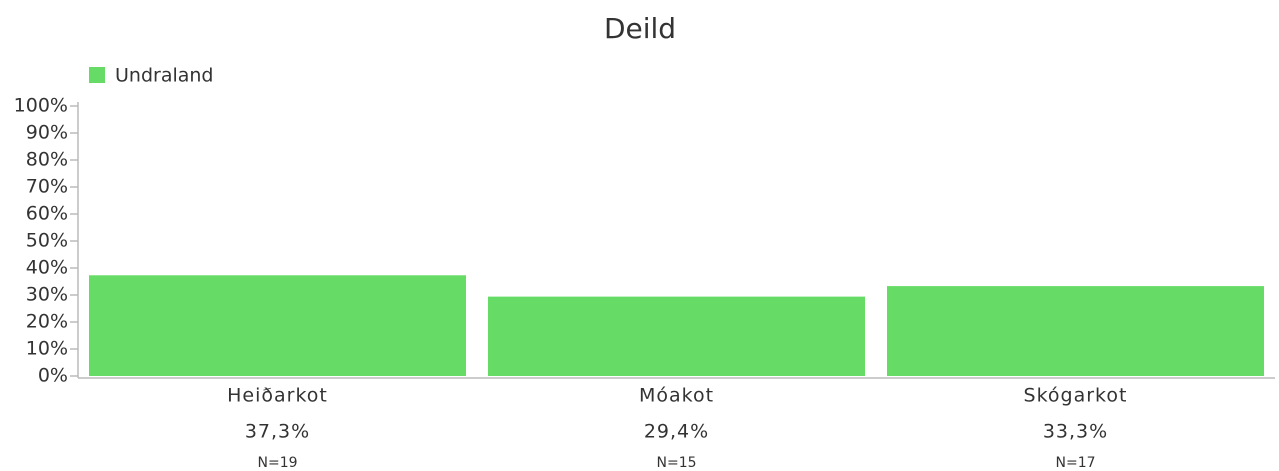 This screenshot has width=1279, height=471. Describe the element at coordinates (676, 463) in the screenshot. I see `n-label: N=15` at that location.